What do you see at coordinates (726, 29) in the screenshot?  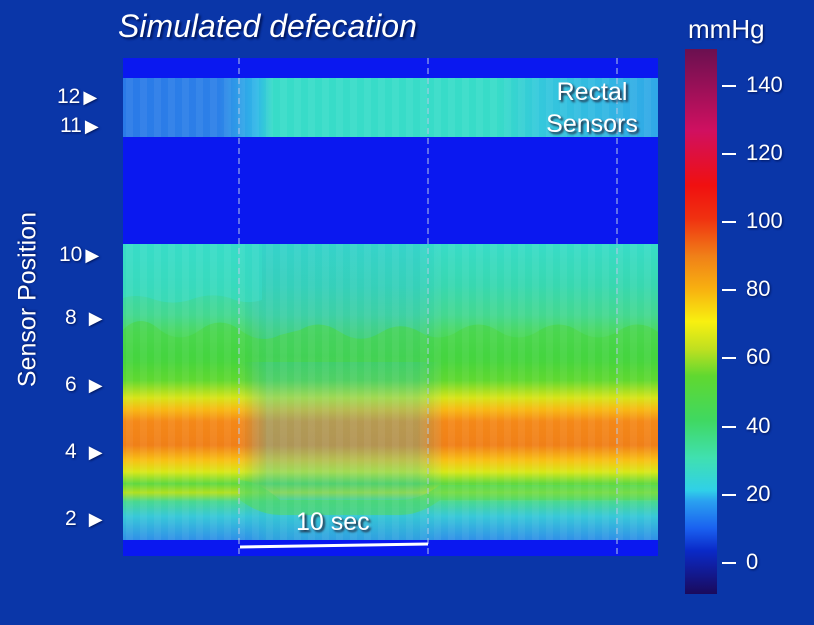 I see `colorbar-units: mmHg` at bounding box center [726, 29].